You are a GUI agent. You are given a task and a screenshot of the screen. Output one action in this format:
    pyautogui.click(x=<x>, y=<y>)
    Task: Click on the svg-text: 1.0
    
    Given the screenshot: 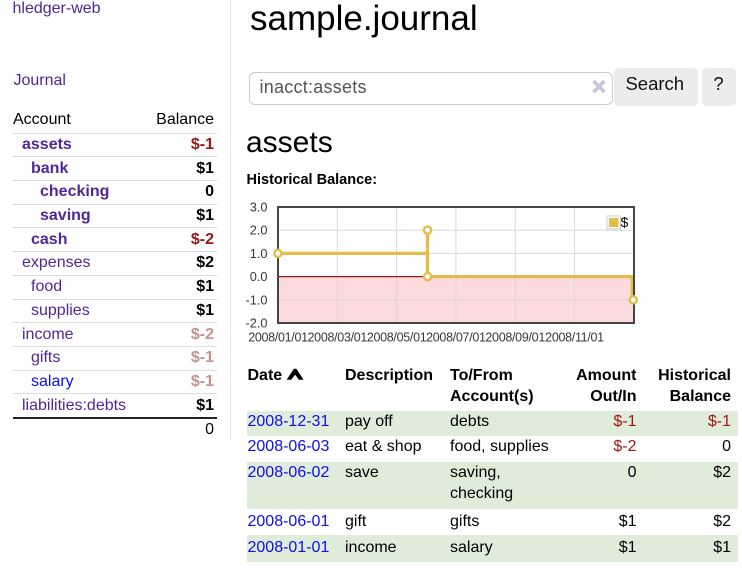 What is the action you would take?
    pyautogui.click(x=259, y=253)
    